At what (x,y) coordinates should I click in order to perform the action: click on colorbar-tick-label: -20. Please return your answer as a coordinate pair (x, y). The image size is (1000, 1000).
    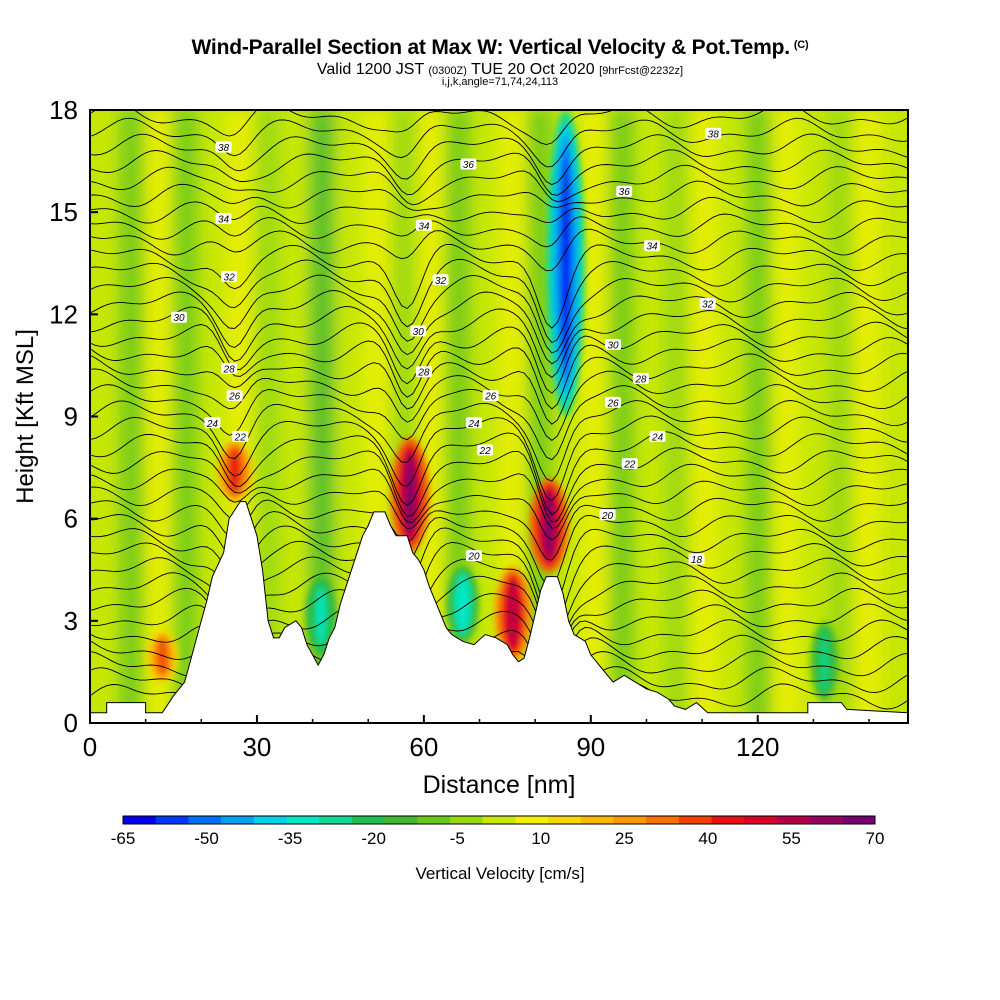
    Looking at the image, I should click on (373, 838).